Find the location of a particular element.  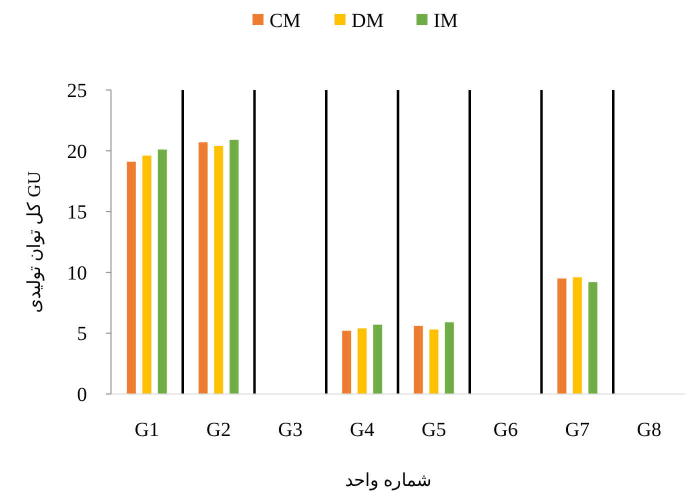

x-tick-label: G5 is located at coordinates (434, 430).